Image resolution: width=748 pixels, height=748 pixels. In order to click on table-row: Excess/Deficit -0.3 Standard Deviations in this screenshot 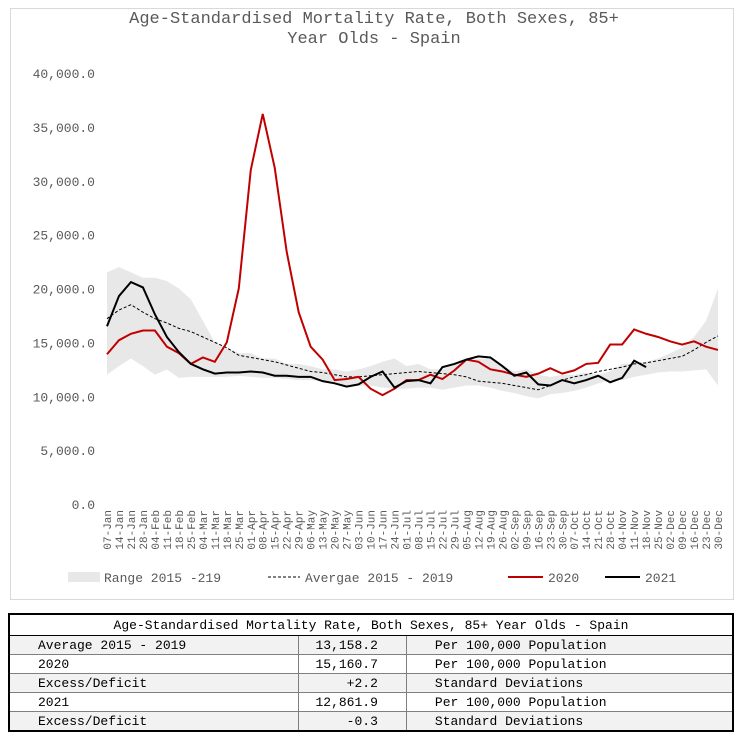, I will do `click(371, 721)`.